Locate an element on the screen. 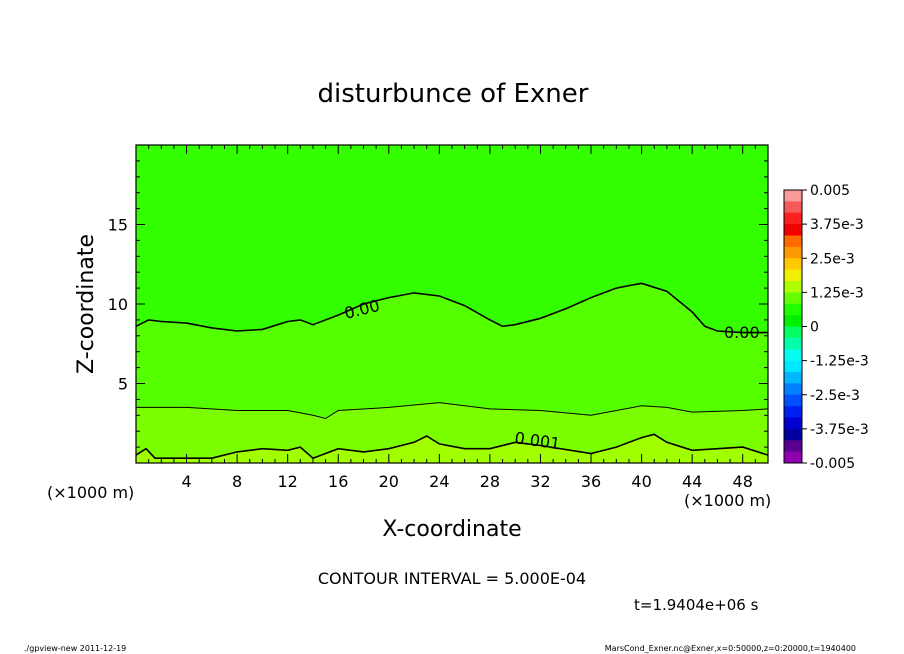 The image size is (904, 654). x-tick-label: 36 is located at coordinates (591, 481).